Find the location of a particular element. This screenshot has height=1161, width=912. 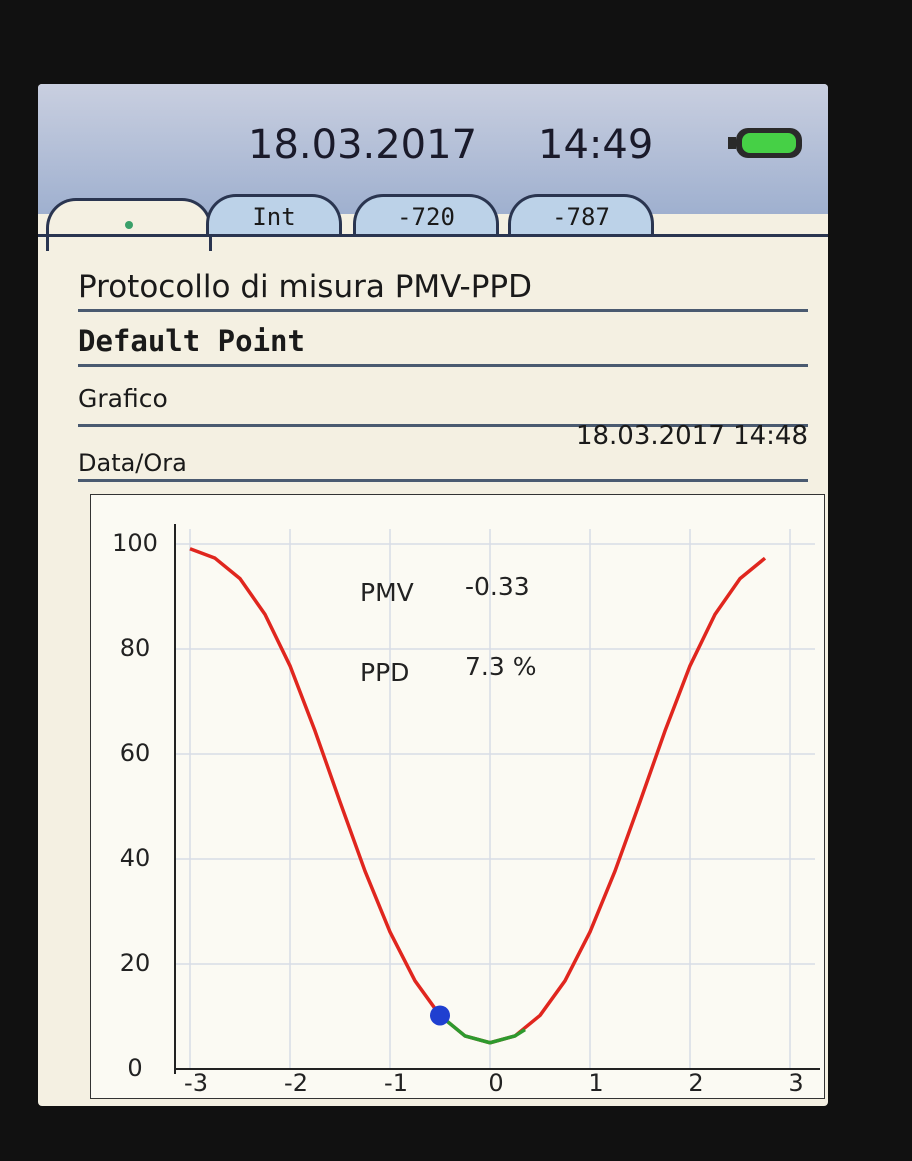

tab-active is located at coordinates (129, 224).